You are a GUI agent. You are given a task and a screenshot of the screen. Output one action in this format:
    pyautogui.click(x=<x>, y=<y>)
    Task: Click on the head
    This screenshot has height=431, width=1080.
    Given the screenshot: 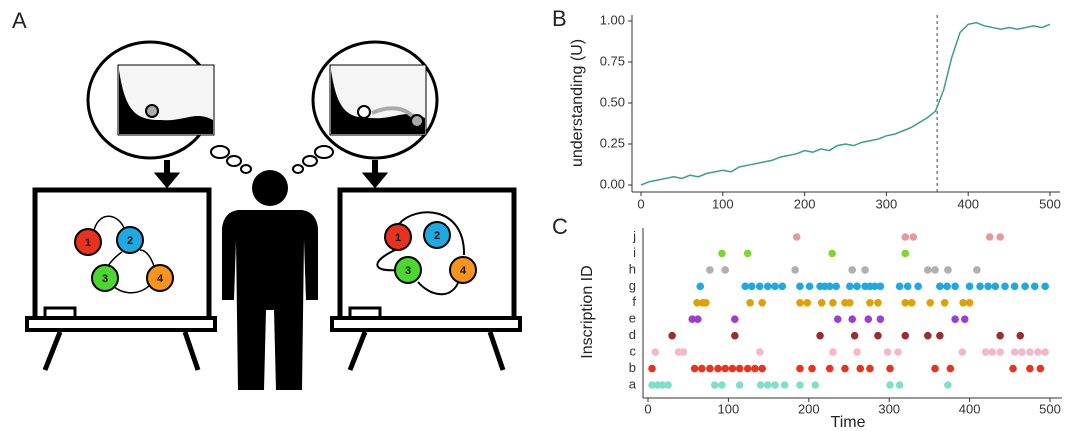 What is the action you would take?
    pyautogui.click(x=270, y=188)
    